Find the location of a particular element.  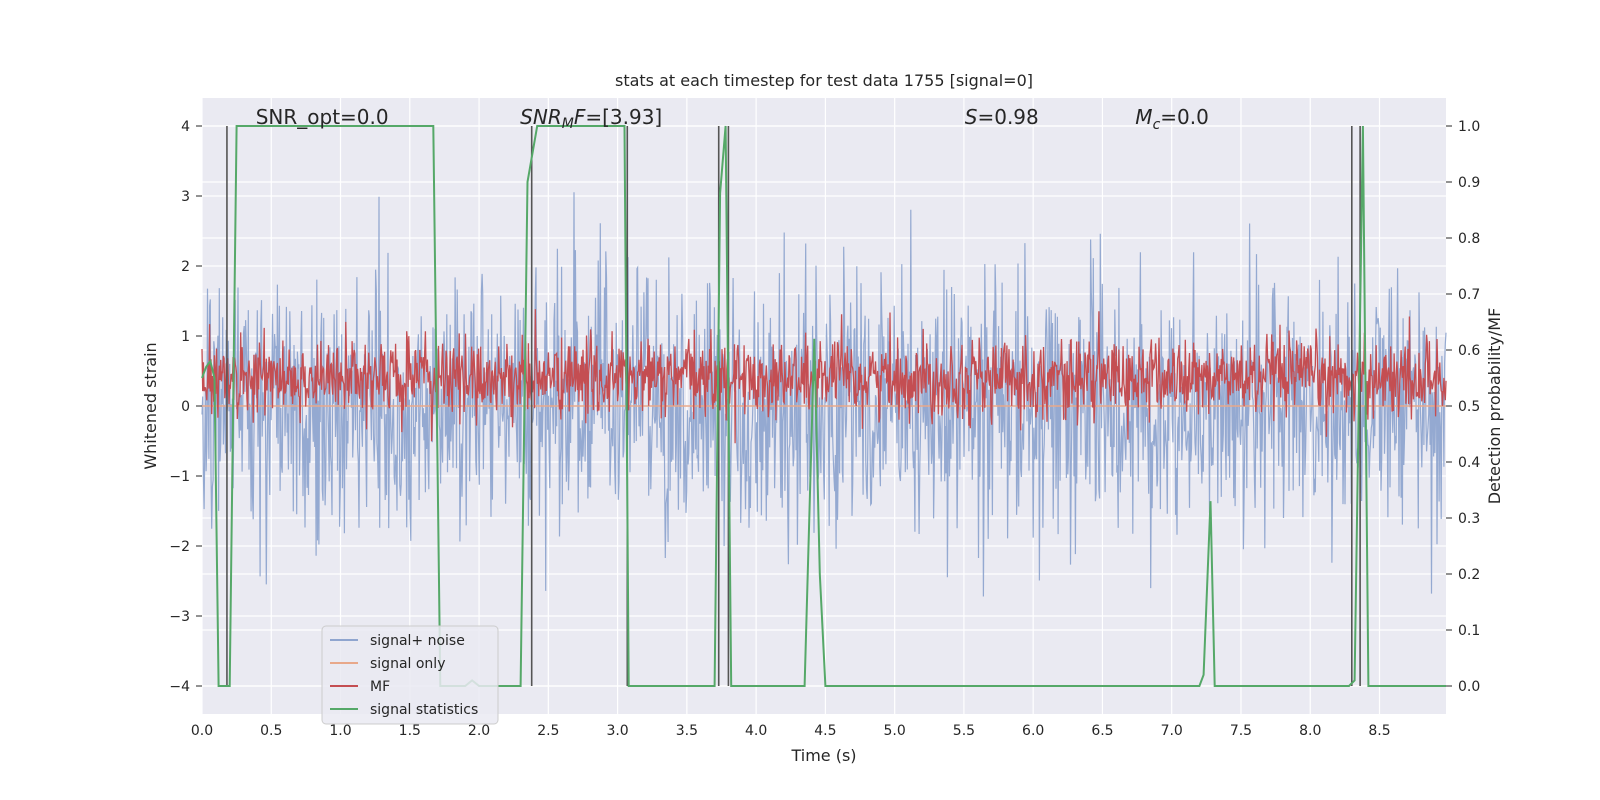

x-tick-label: 5.0 is located at coordinates (895, 731).